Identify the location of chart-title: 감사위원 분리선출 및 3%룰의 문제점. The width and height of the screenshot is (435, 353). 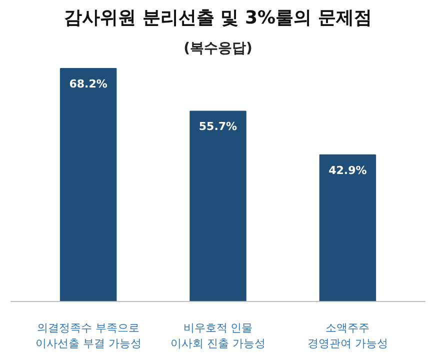
(218, 18).